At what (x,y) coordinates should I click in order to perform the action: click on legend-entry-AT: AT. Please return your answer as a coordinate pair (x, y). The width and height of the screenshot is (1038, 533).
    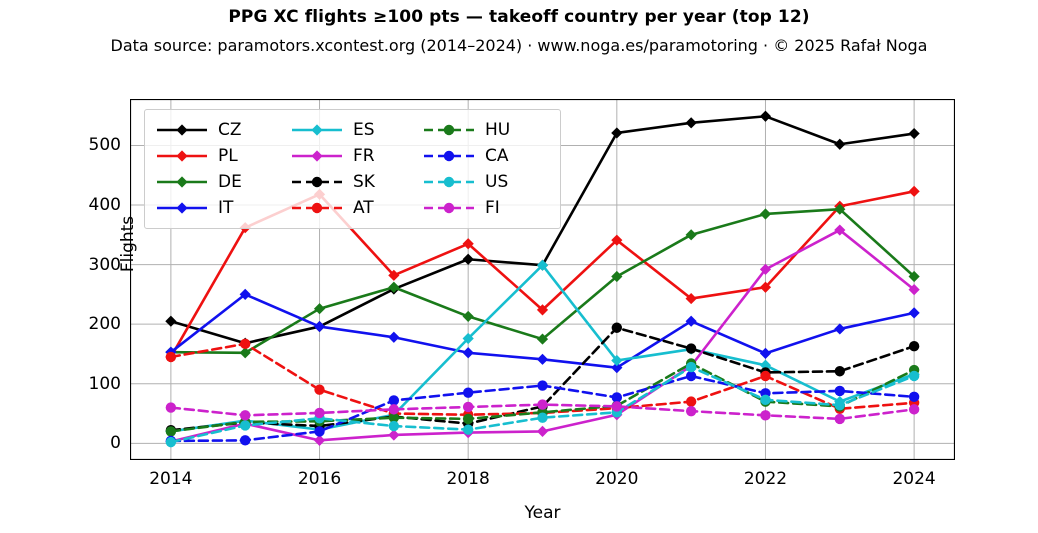
    Looking at the image, I should click on (356, 208).